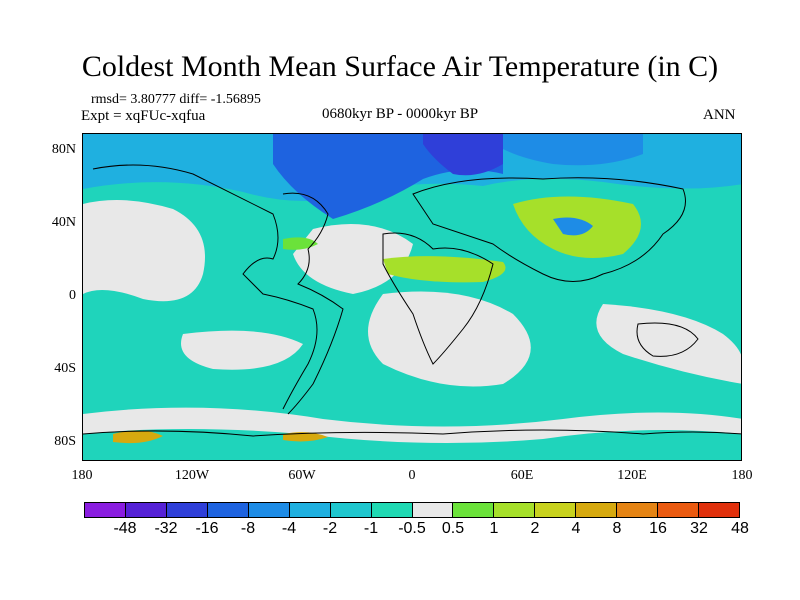 Image resolution: width=800 pixels, height=600 pixels. What do you see at coordinates (742, 475) in the screenshot?
I see `lon-label-180e: 180` at bounding box center [742, 475].